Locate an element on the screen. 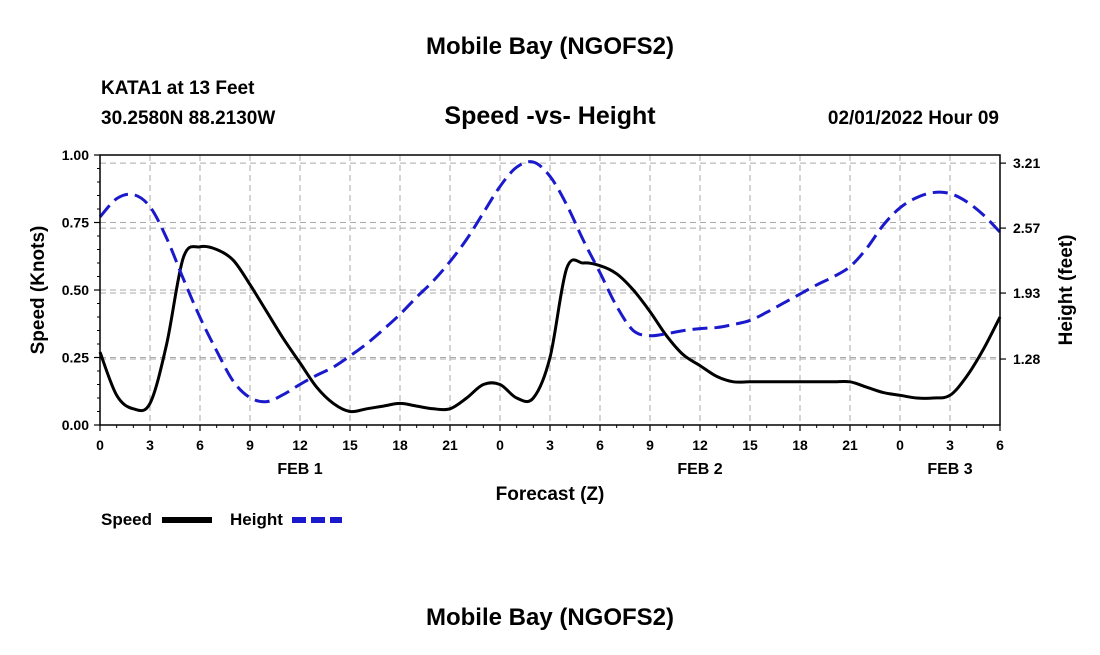 The height and width of the screenshot is (655, 1100). repeat-title: Mobile Bay (NGOFS2) is located at coordinates (550, 617).